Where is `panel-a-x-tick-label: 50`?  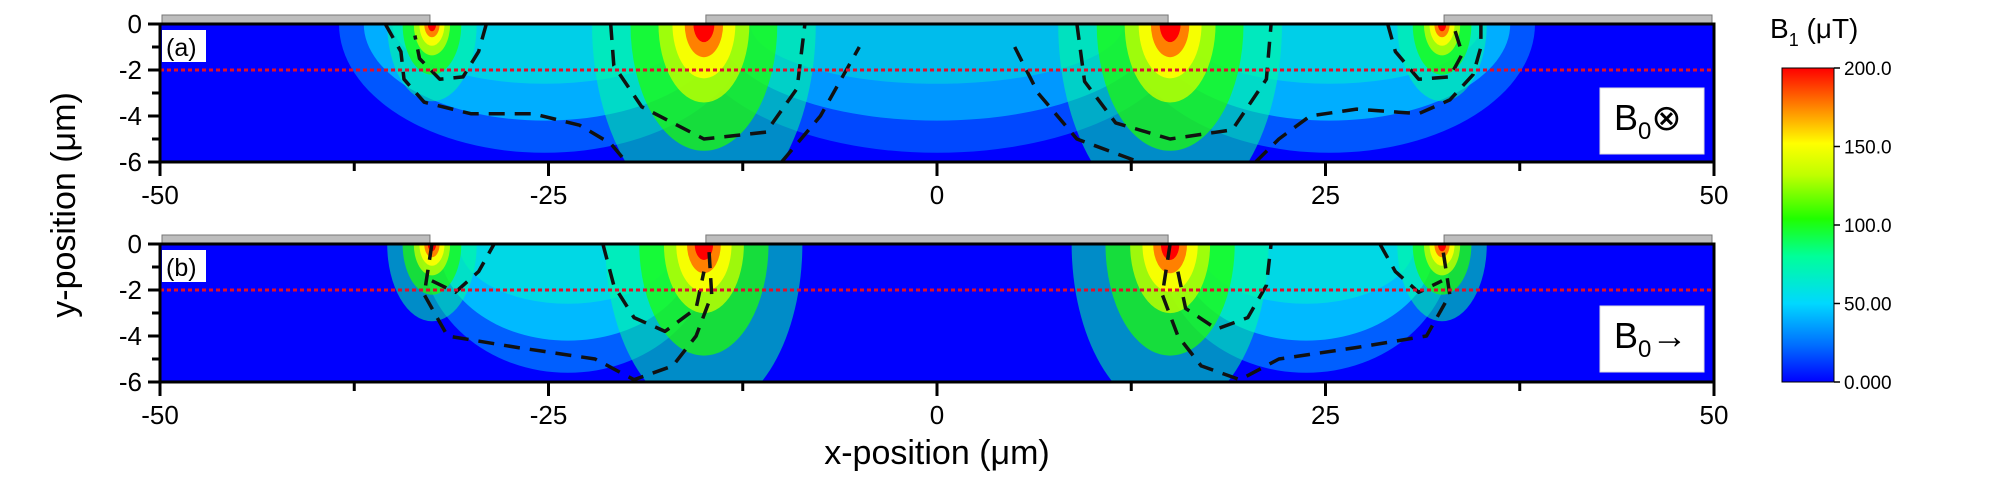 panel-a-x-tick-label: 50 is located at coordinates (1714, 195).